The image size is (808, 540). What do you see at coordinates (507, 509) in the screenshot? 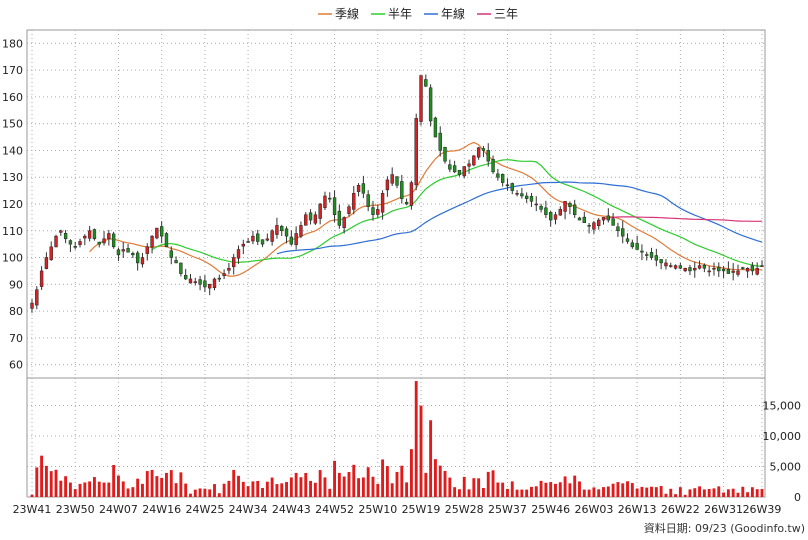
I see `x-tick-label: 25W37` at bounding box center [507, 509].